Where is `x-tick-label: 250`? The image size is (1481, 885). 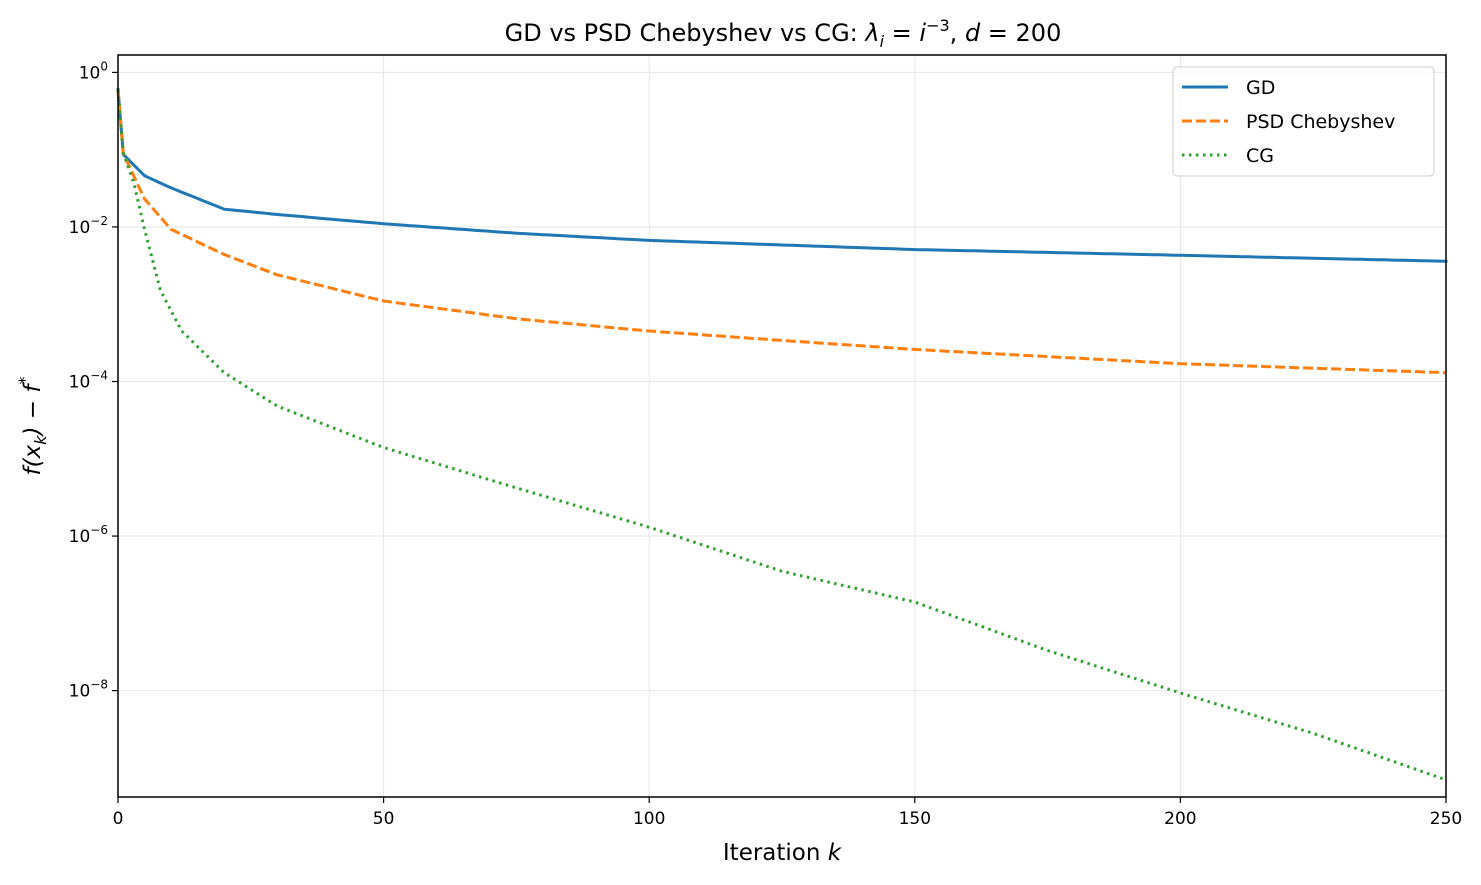 x-tick-label: 250 is located at coordinates (1446, 819).